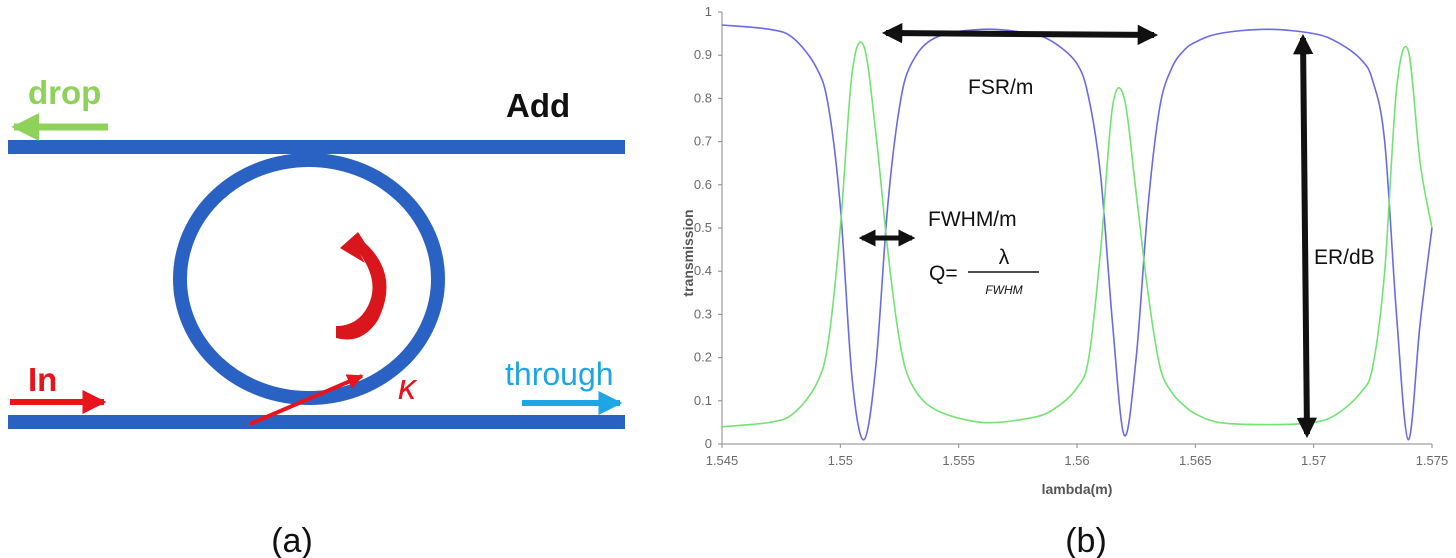 The width and height of the screenshot is (1456, 558). I want to click on q-numerator: λ, so click(1004, 257).